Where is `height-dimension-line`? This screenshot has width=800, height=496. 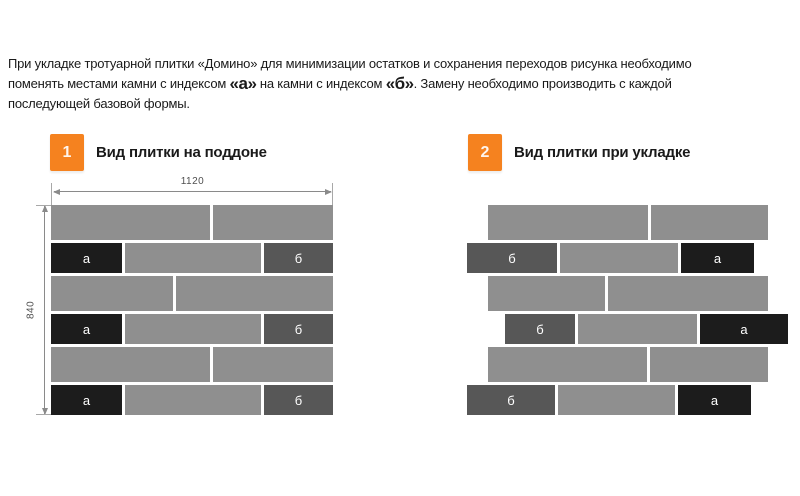
height-dimension-line is located at coordinates (45, 310).